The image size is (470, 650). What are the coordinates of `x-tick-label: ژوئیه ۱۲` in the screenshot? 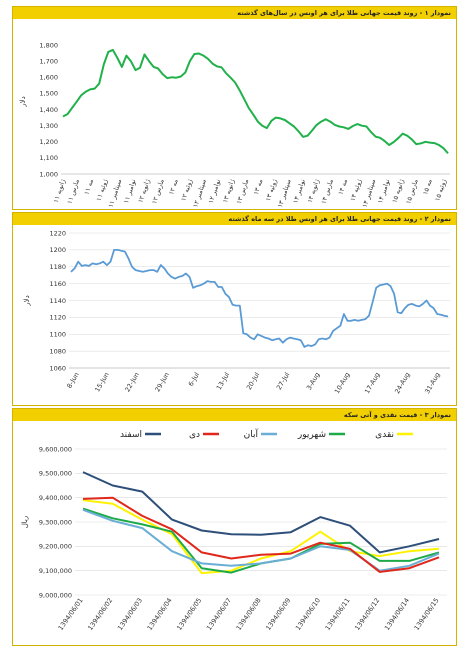 It's located at (186, 190).